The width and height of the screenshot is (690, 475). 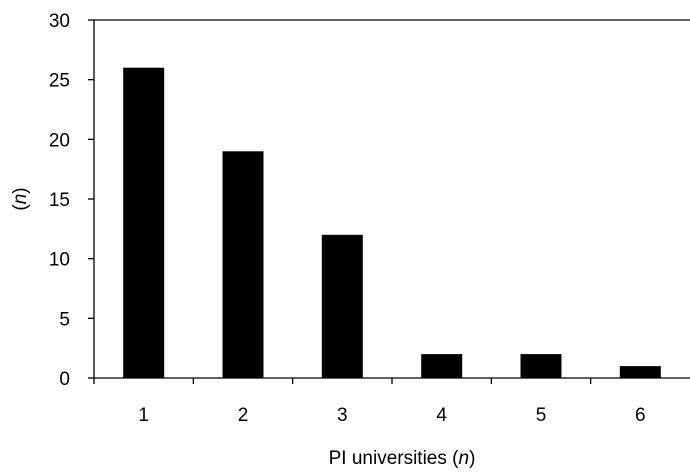 I want to click on y-tick-label-5: 5, so click(x=64, y=319).